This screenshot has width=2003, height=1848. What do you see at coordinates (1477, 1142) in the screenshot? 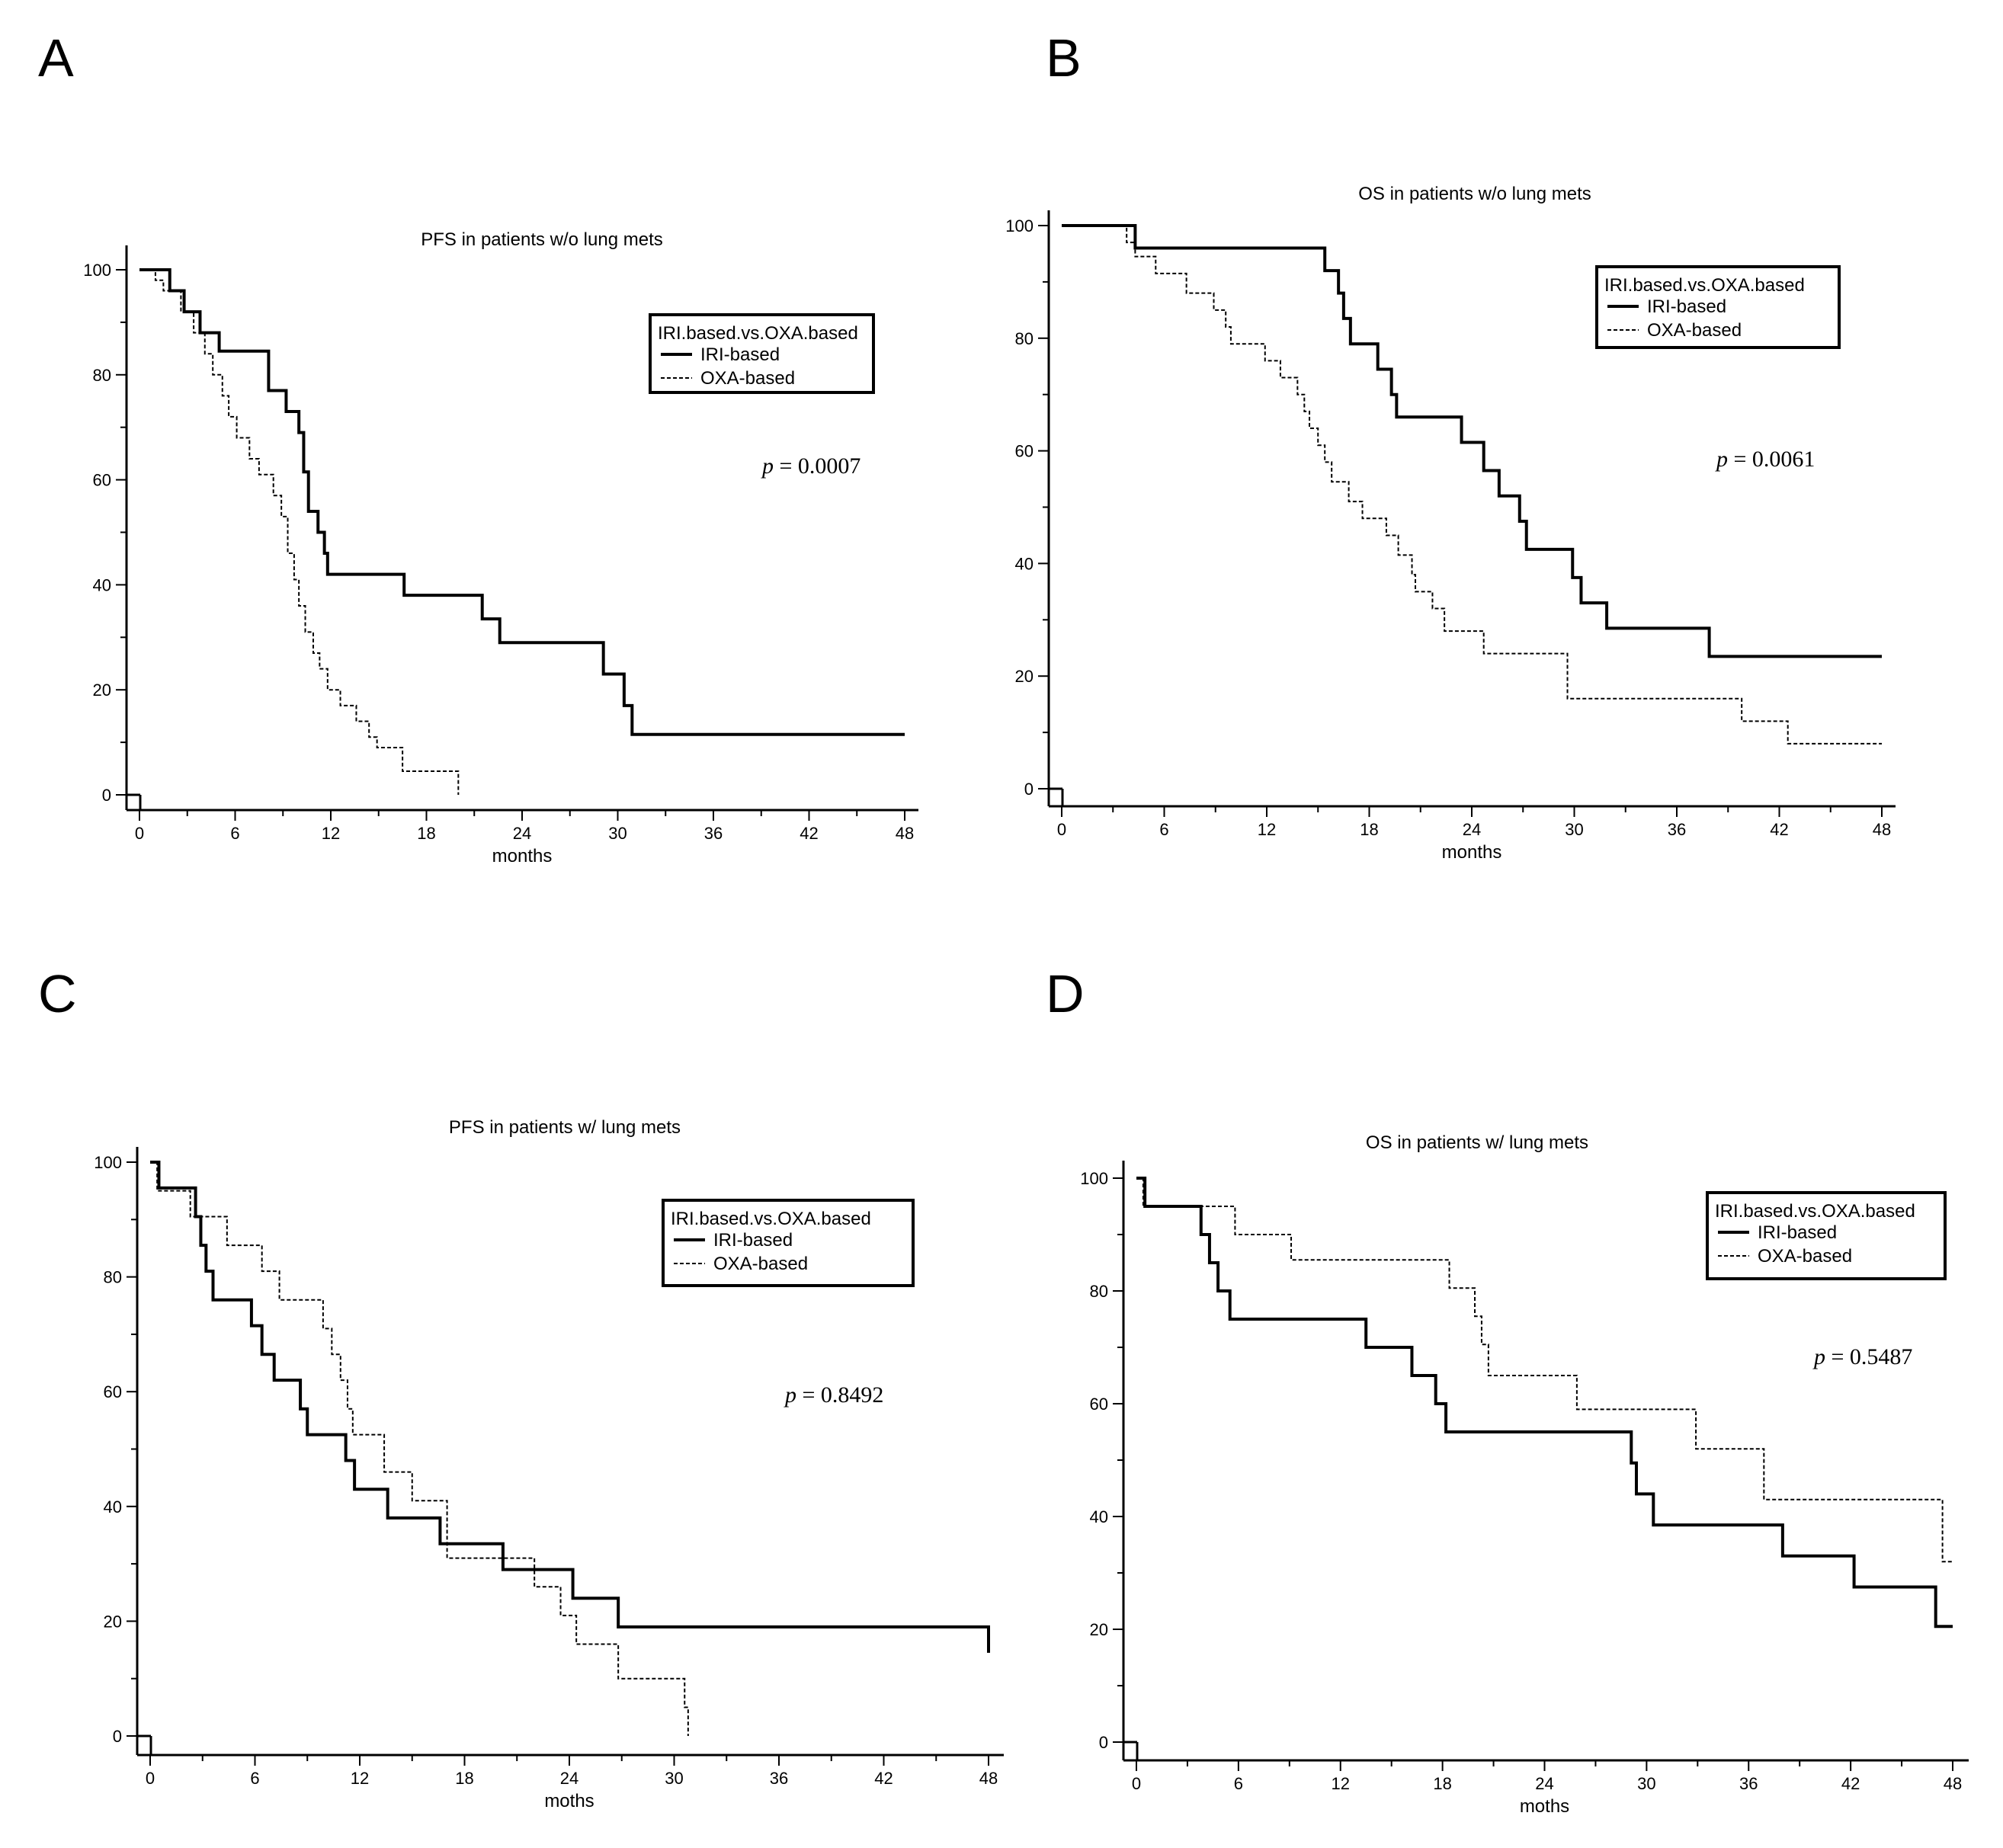
I see `chart-title: OS in patients w/ lung mets` at bounding box center [1477, 1142].